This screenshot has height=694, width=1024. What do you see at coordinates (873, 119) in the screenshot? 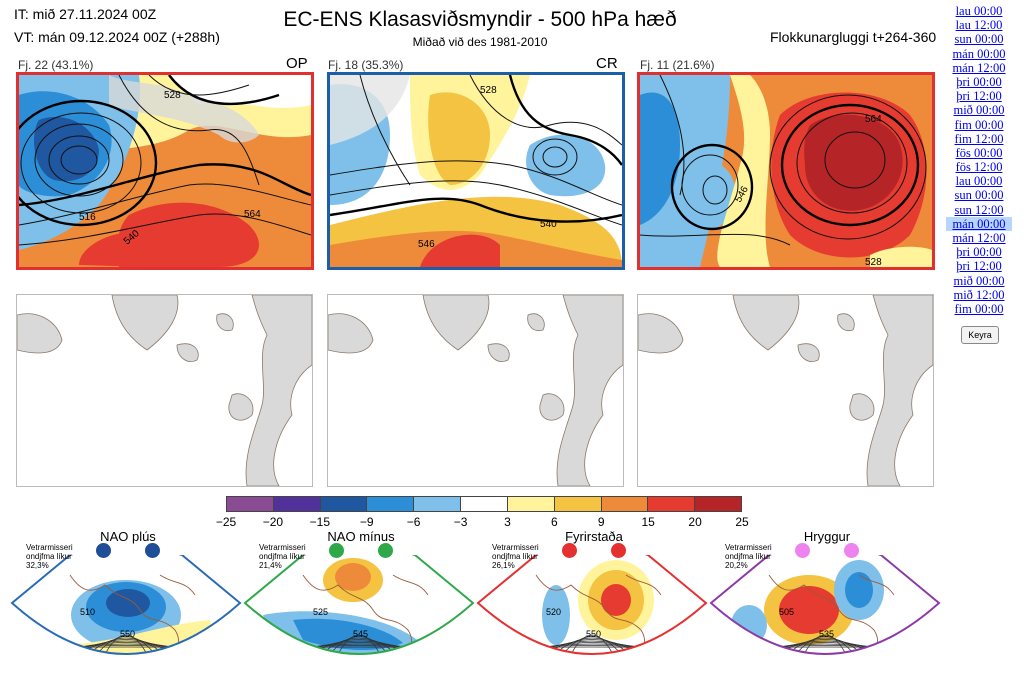
I see `cluster-3-contour-label: 564` at bounding box center [873, 119].